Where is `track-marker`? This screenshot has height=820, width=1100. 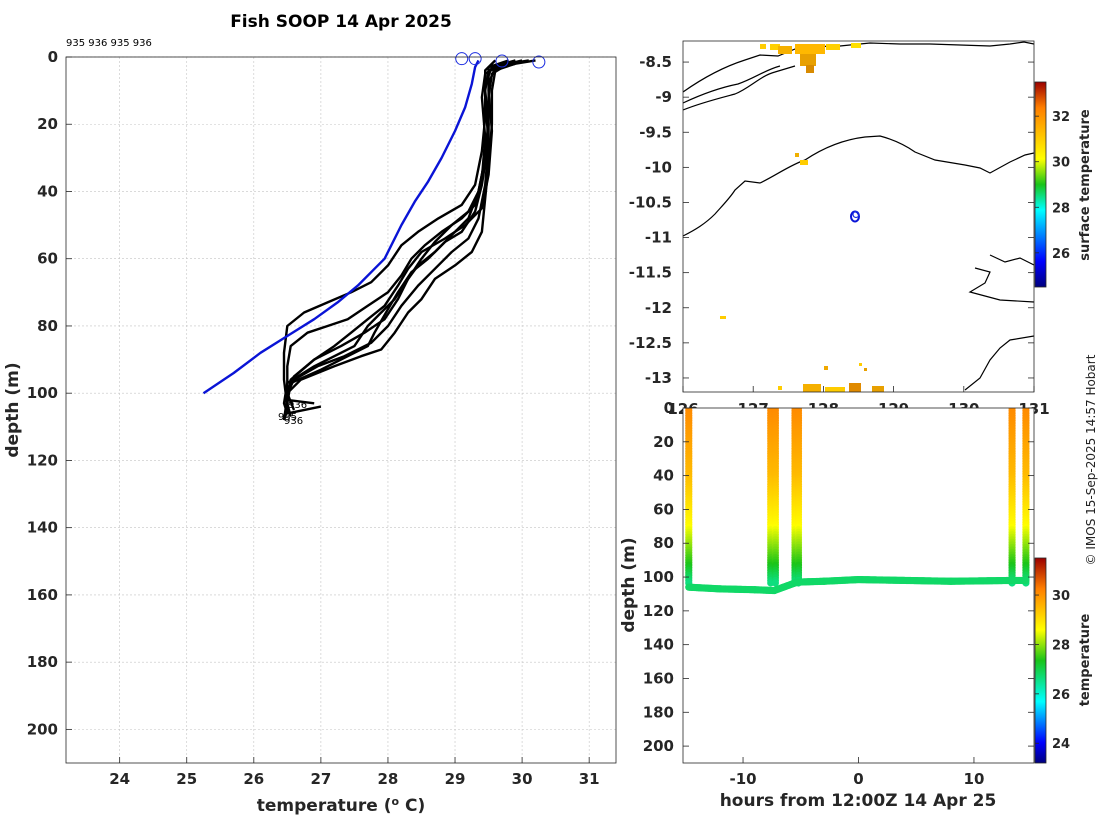 track-marker is located at coordinates (854, 216).